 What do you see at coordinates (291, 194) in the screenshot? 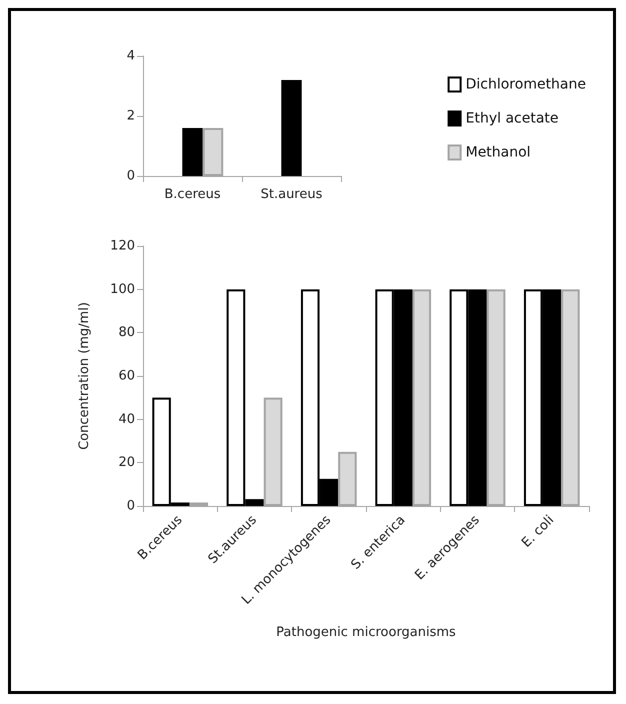
I see `x-tick-label: St.aureus` at bounding box center [291, 194].